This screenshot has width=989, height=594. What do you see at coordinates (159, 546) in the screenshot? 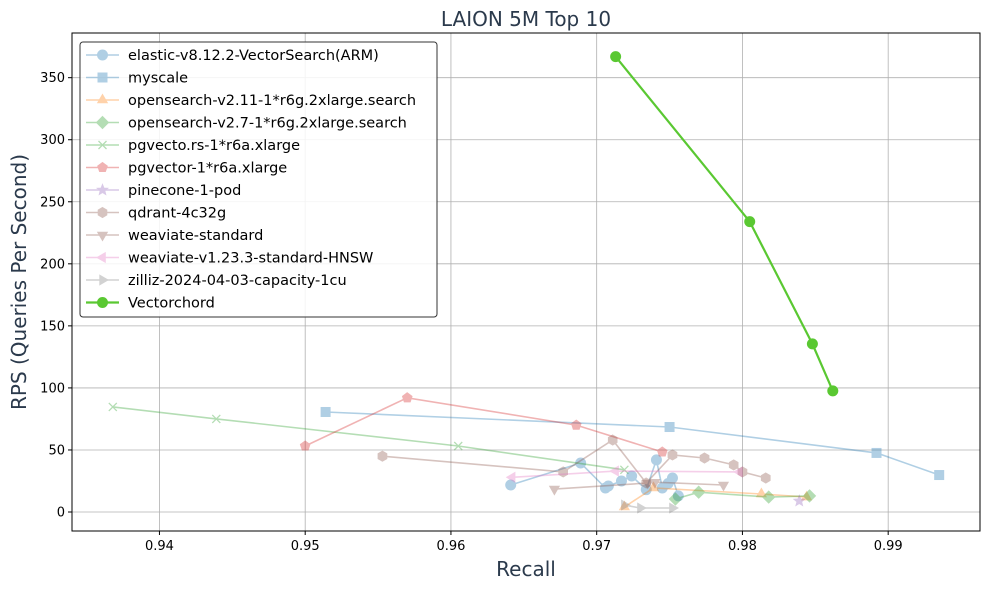
I see `x-tick-label: 0.94` at bounding box center [159, 546].